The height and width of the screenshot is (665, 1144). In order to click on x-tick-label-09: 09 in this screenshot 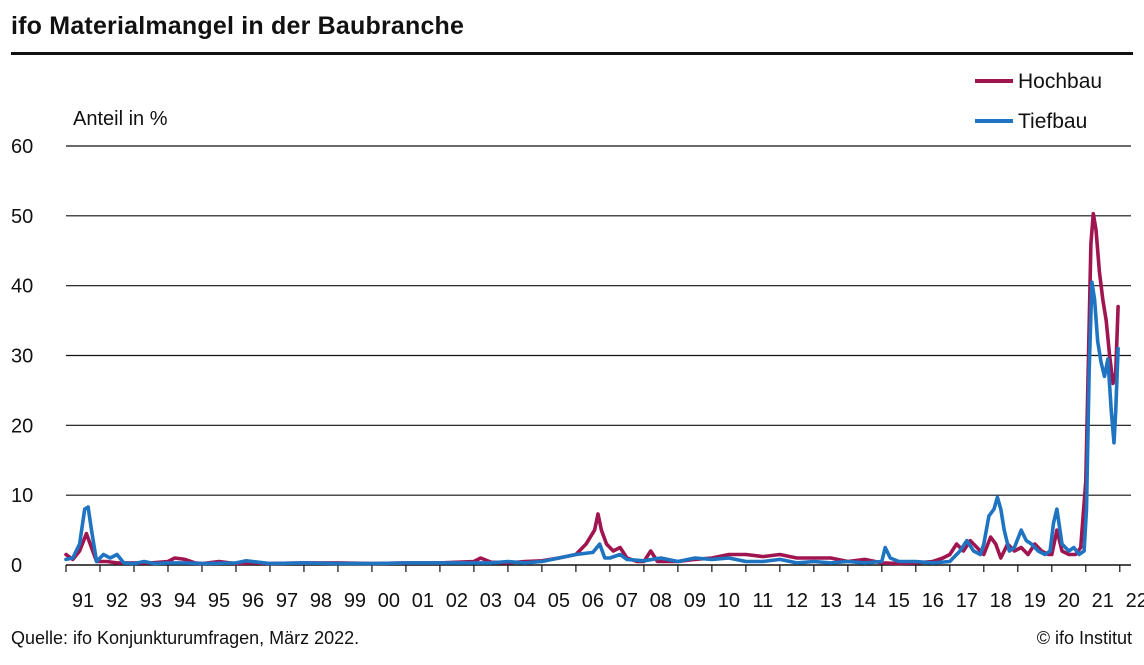, I will do `click(695, 601)`.